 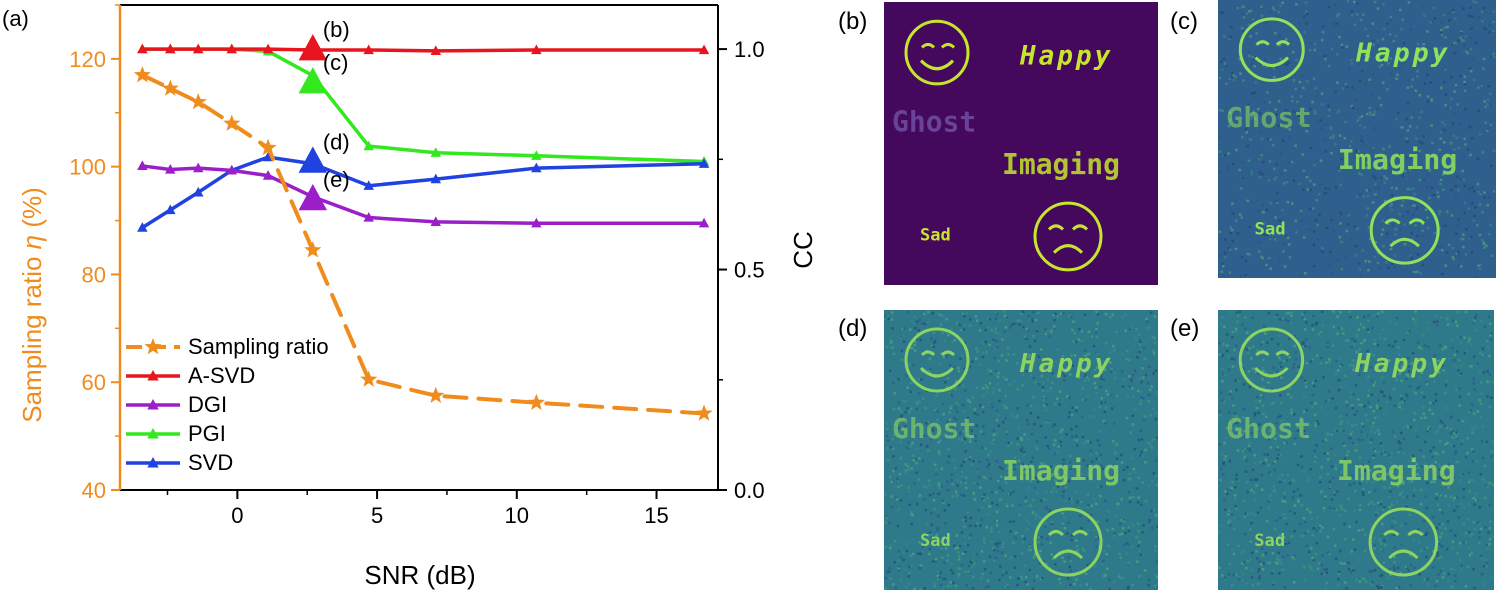 What do you see at coordinates (1357, 139) in the screenshot?
I see `reconstruction-image-c: Happy Ghost Imaging Sad` at bounding box center [1357, 139].